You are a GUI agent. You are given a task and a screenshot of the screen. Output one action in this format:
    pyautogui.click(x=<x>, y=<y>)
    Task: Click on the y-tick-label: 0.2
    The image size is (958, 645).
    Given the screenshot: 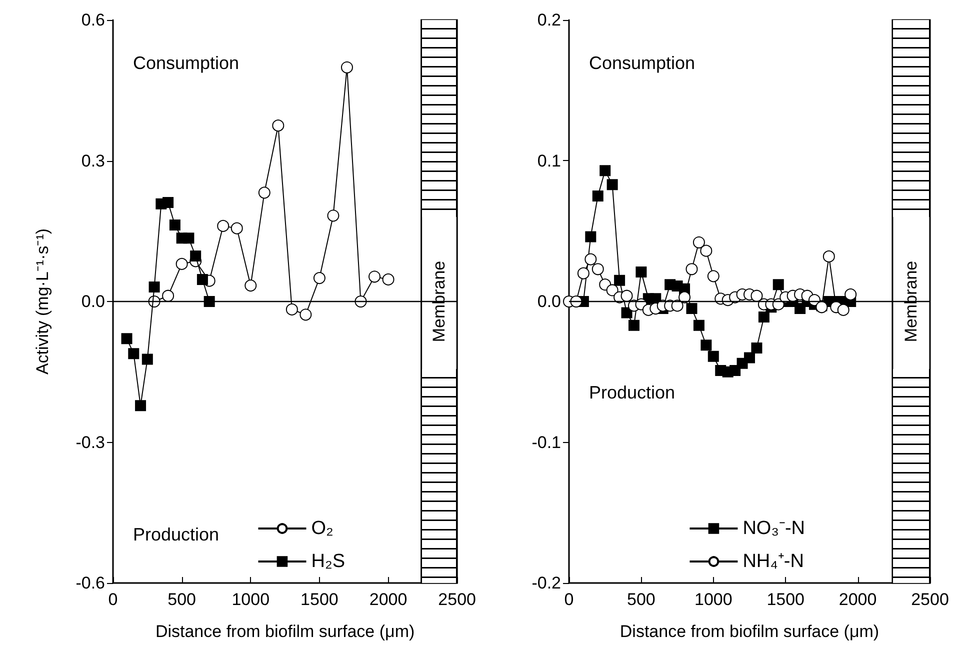 What is the action you would take?
    pyautogui.click(x=549, y=20)
    